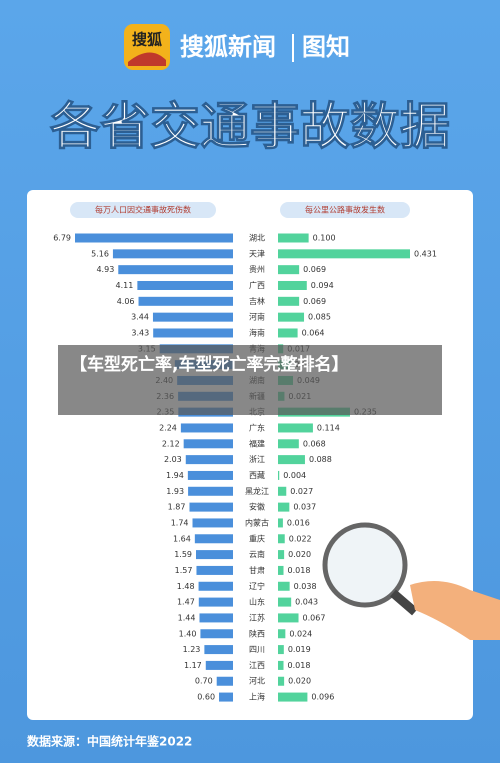 Image resolution: width=500 pixels, height=763 pixels. I want to click on value-label: 1.44, so click(187, 617).